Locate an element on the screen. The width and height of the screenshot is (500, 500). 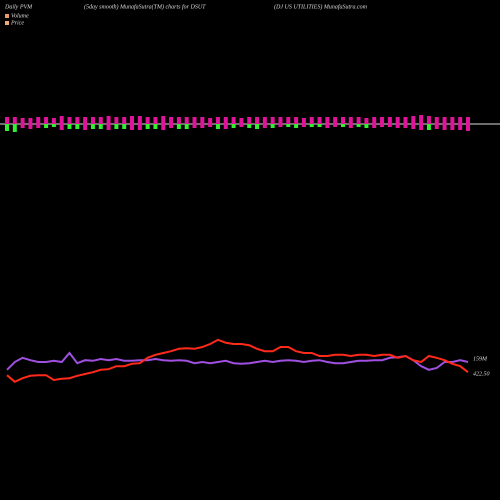
title-right: (DJ US UTILITIES) MunafaSutra.com is located at coordinates (321, 6).